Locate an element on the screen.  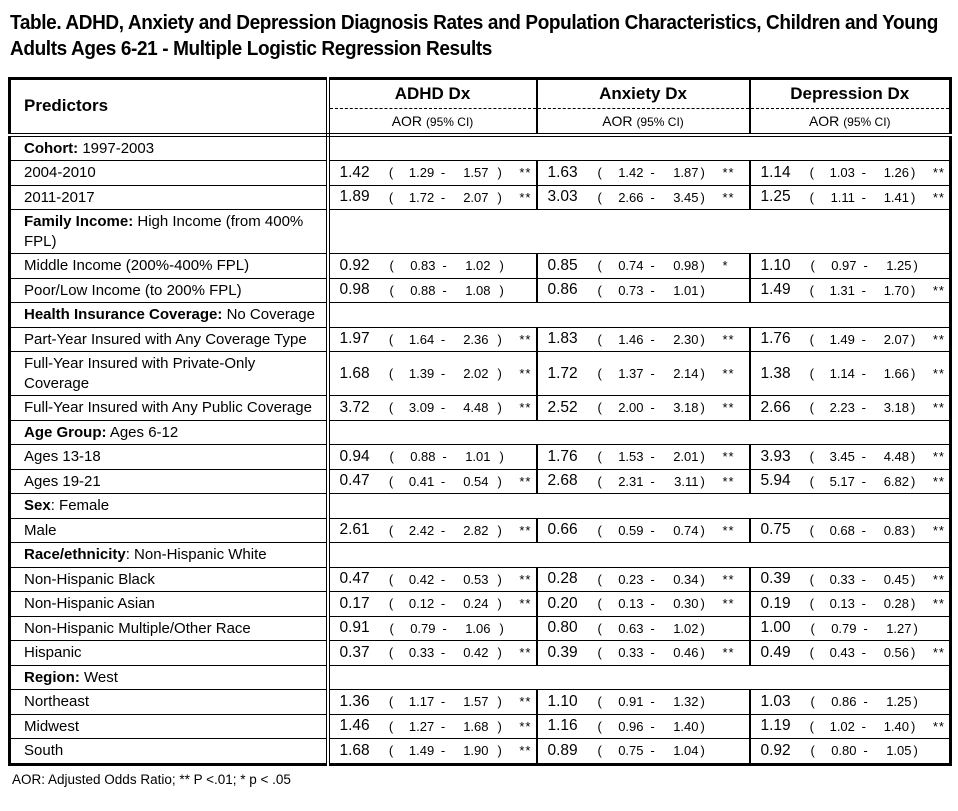
ci-upper-bound: 1.40 is located at coordinates (896, 726).